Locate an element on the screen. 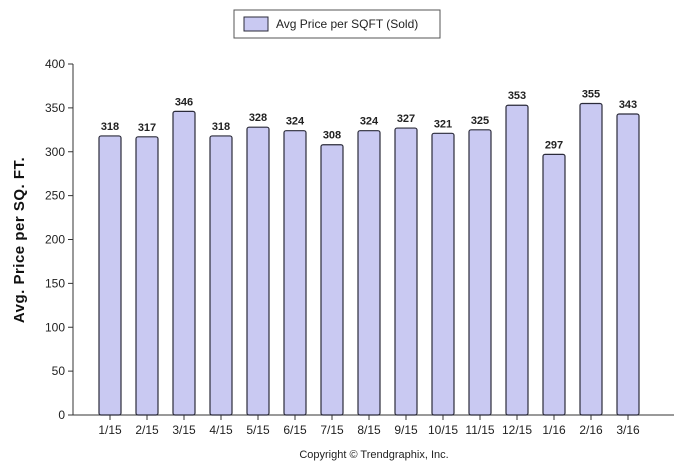 This screenshot has width=693, height=470. data-label: 297 is located at coordinates (554, 145).